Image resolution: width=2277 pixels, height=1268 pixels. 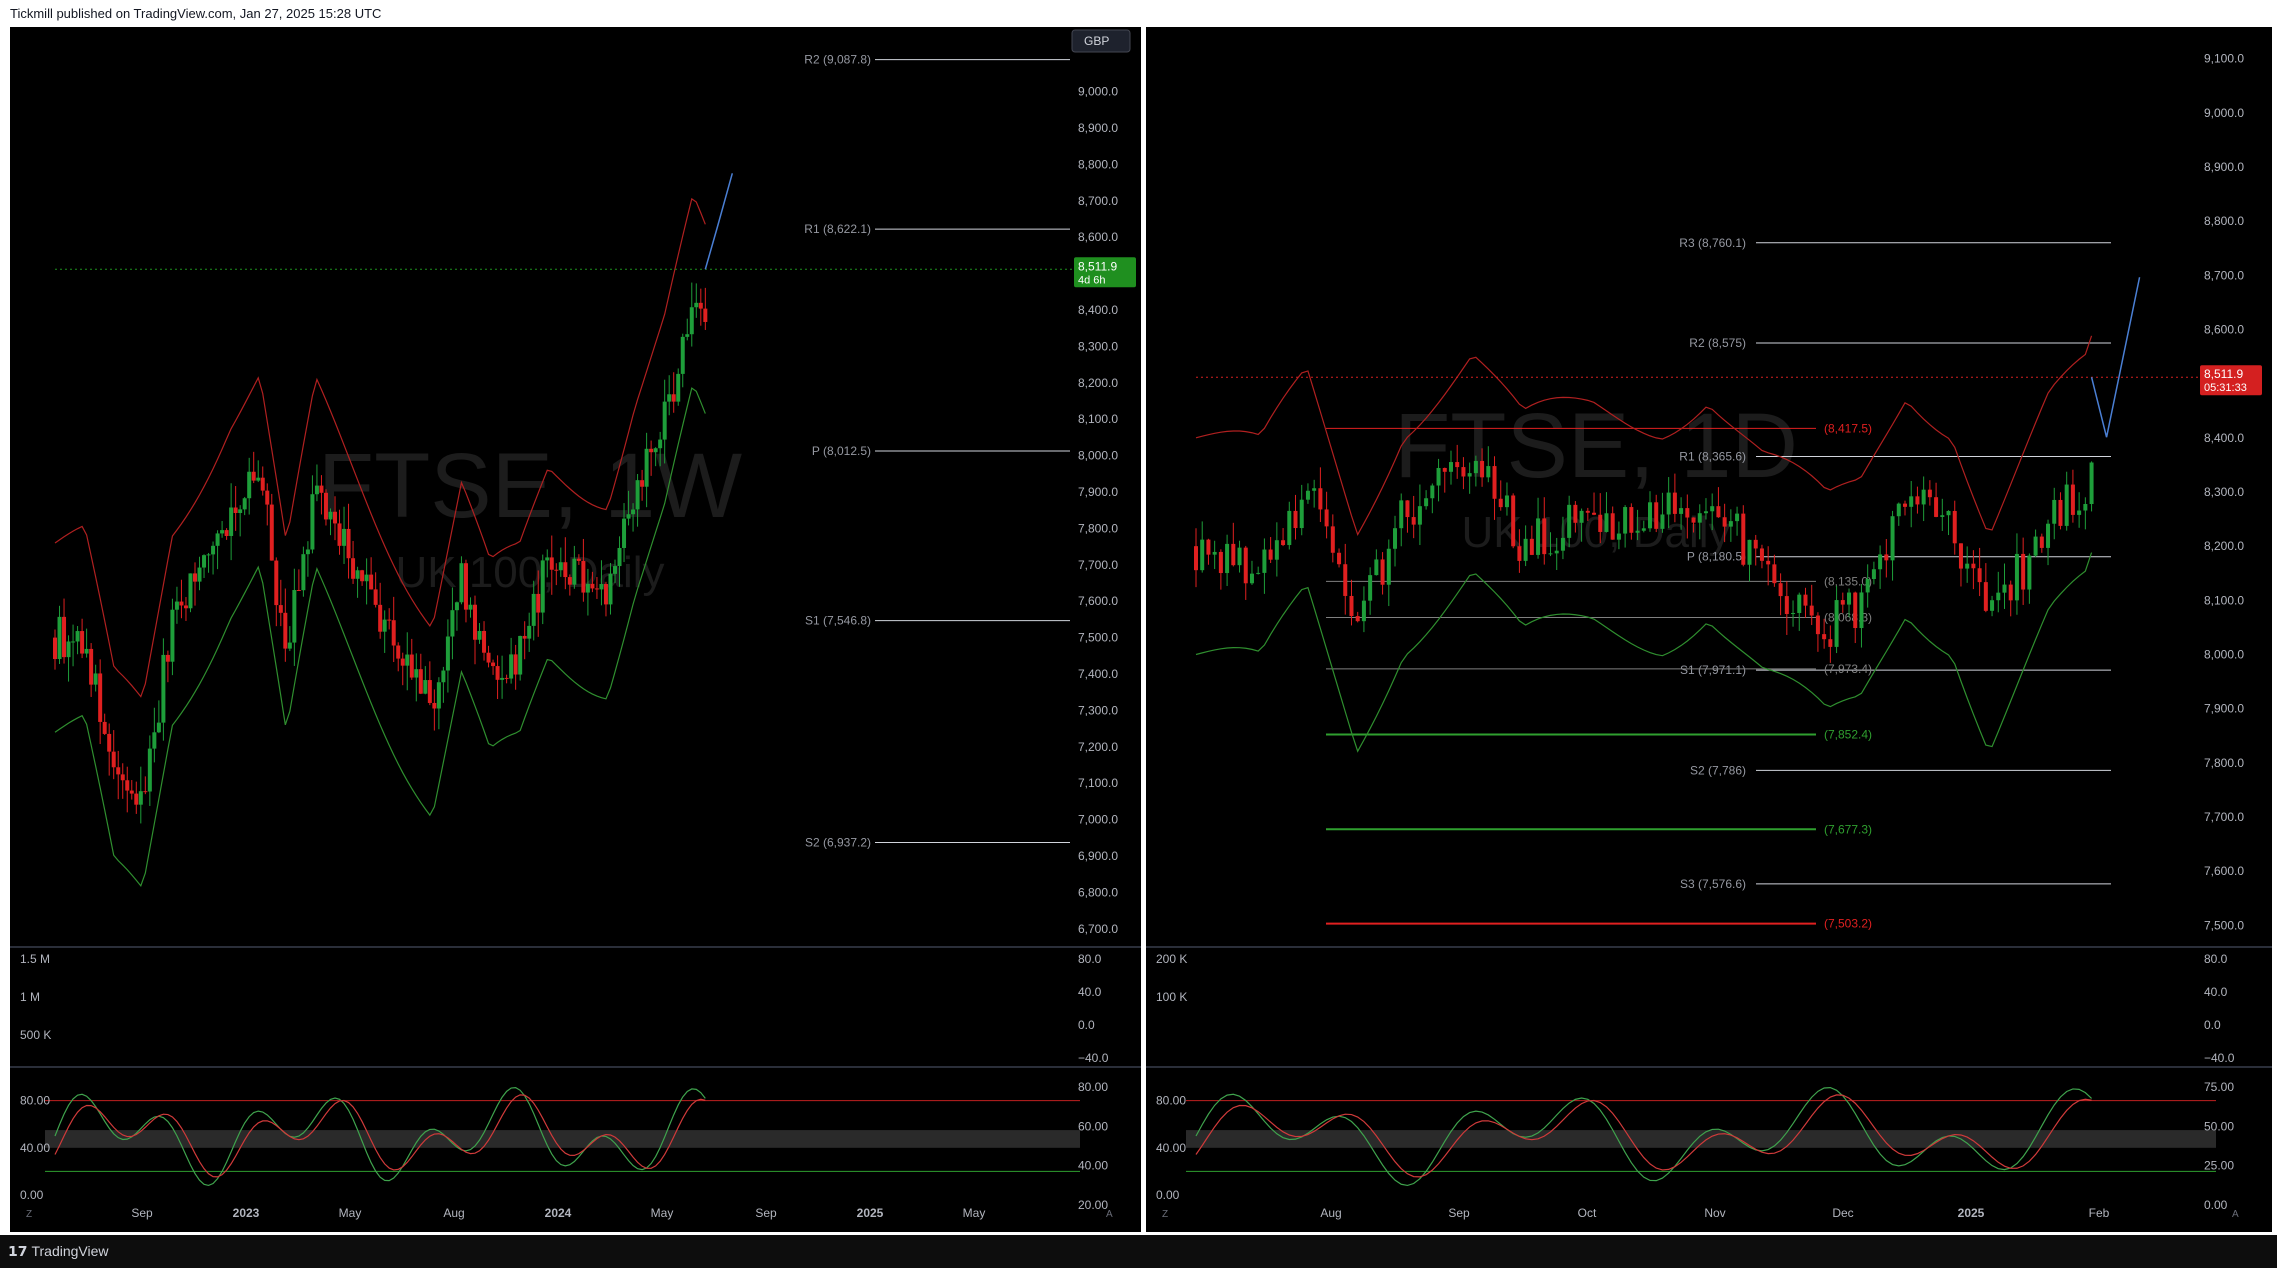 I want to click on candles, so click(x=1644, y=553).